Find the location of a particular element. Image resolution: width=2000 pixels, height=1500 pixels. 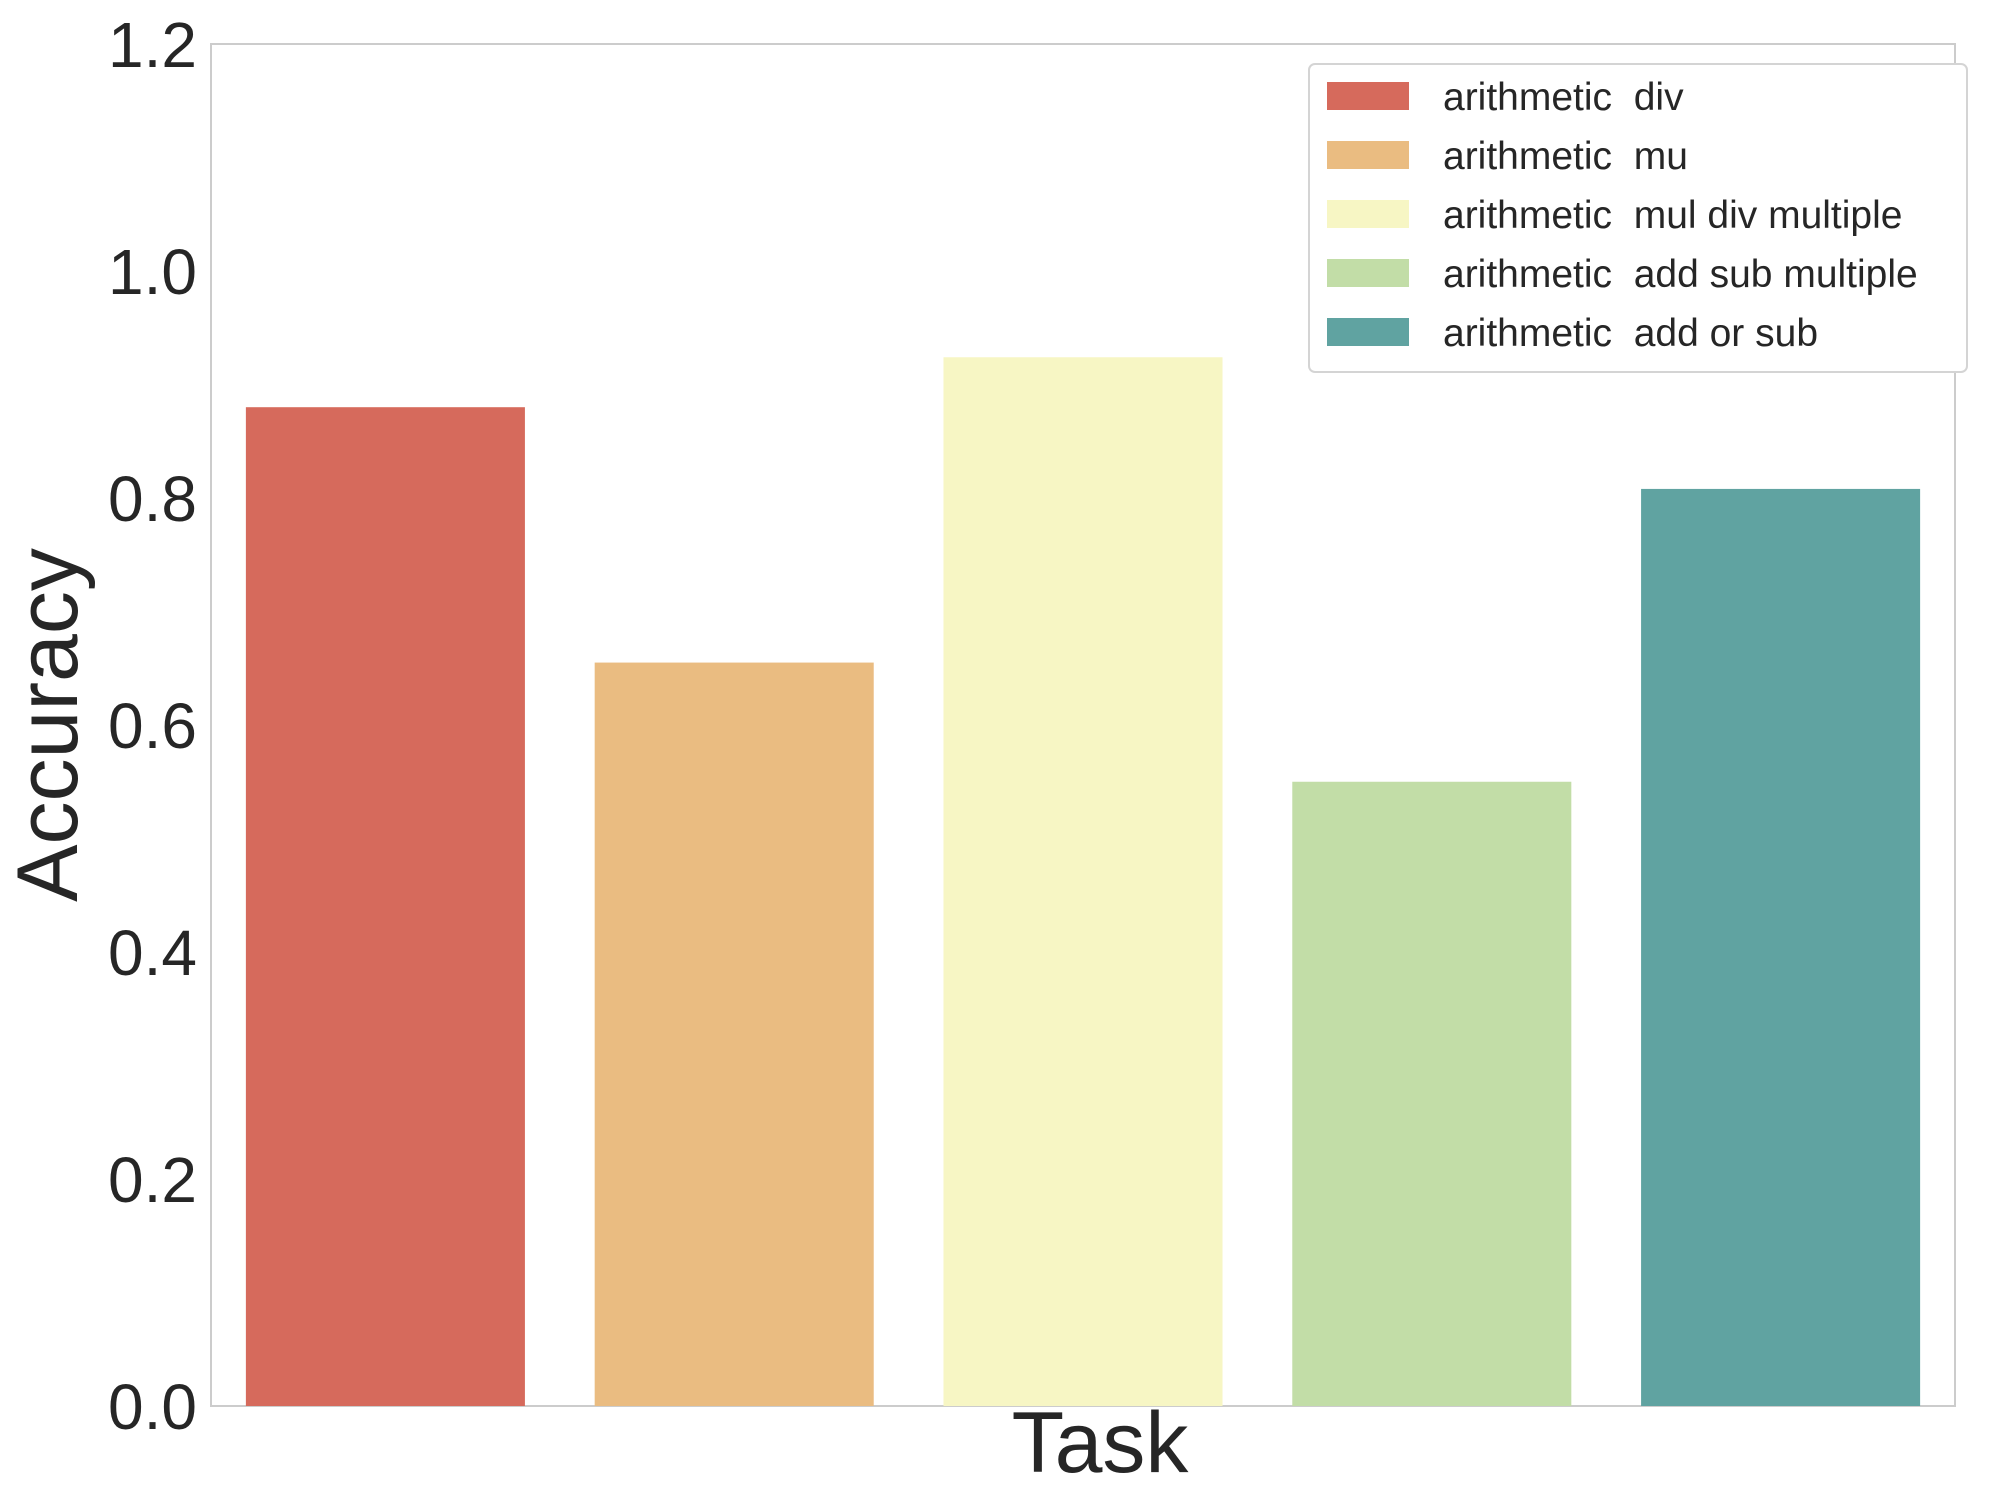

y-tick-label: 1.2 is located at coordinates (152, 45).